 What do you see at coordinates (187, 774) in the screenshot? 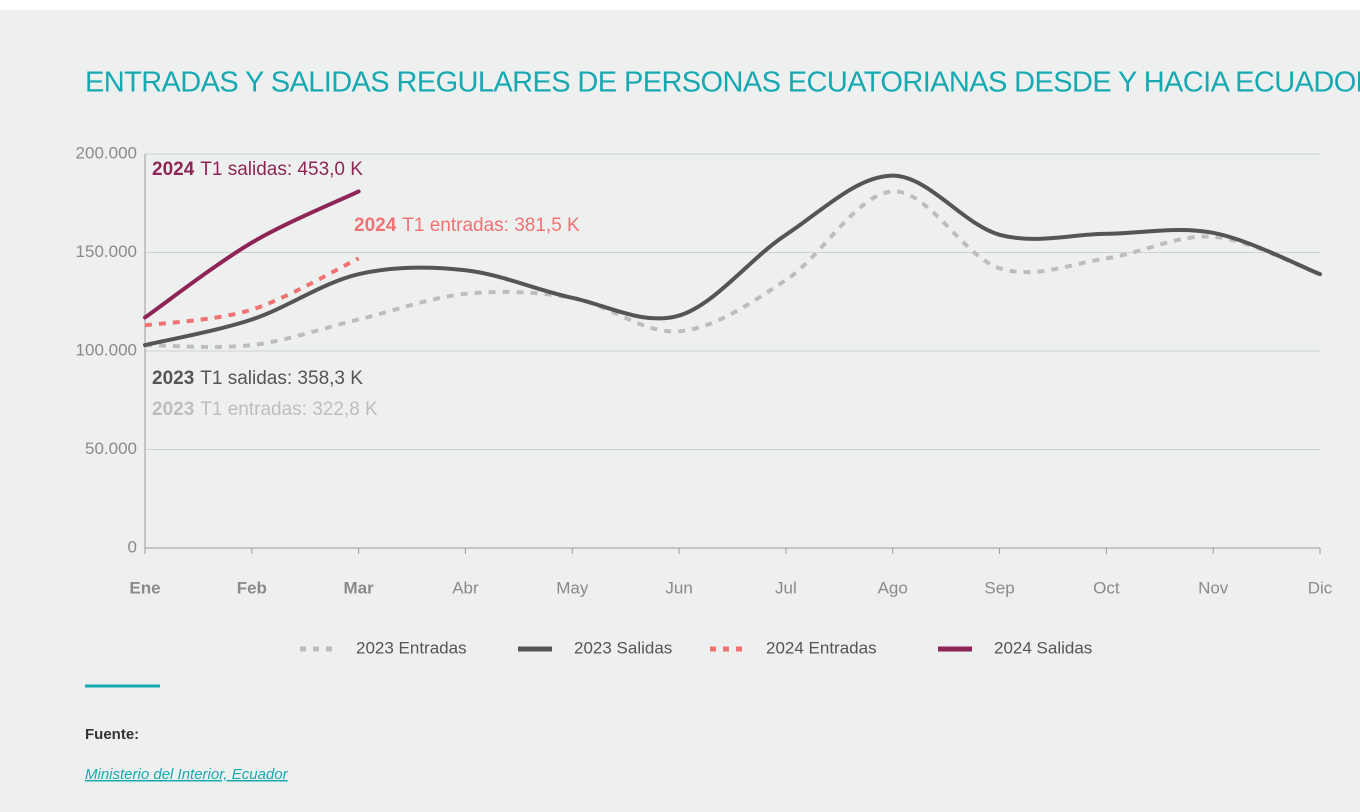
I see `source-link: Ministerio del Interior, Ecuador` at bounding box center [187, 774].